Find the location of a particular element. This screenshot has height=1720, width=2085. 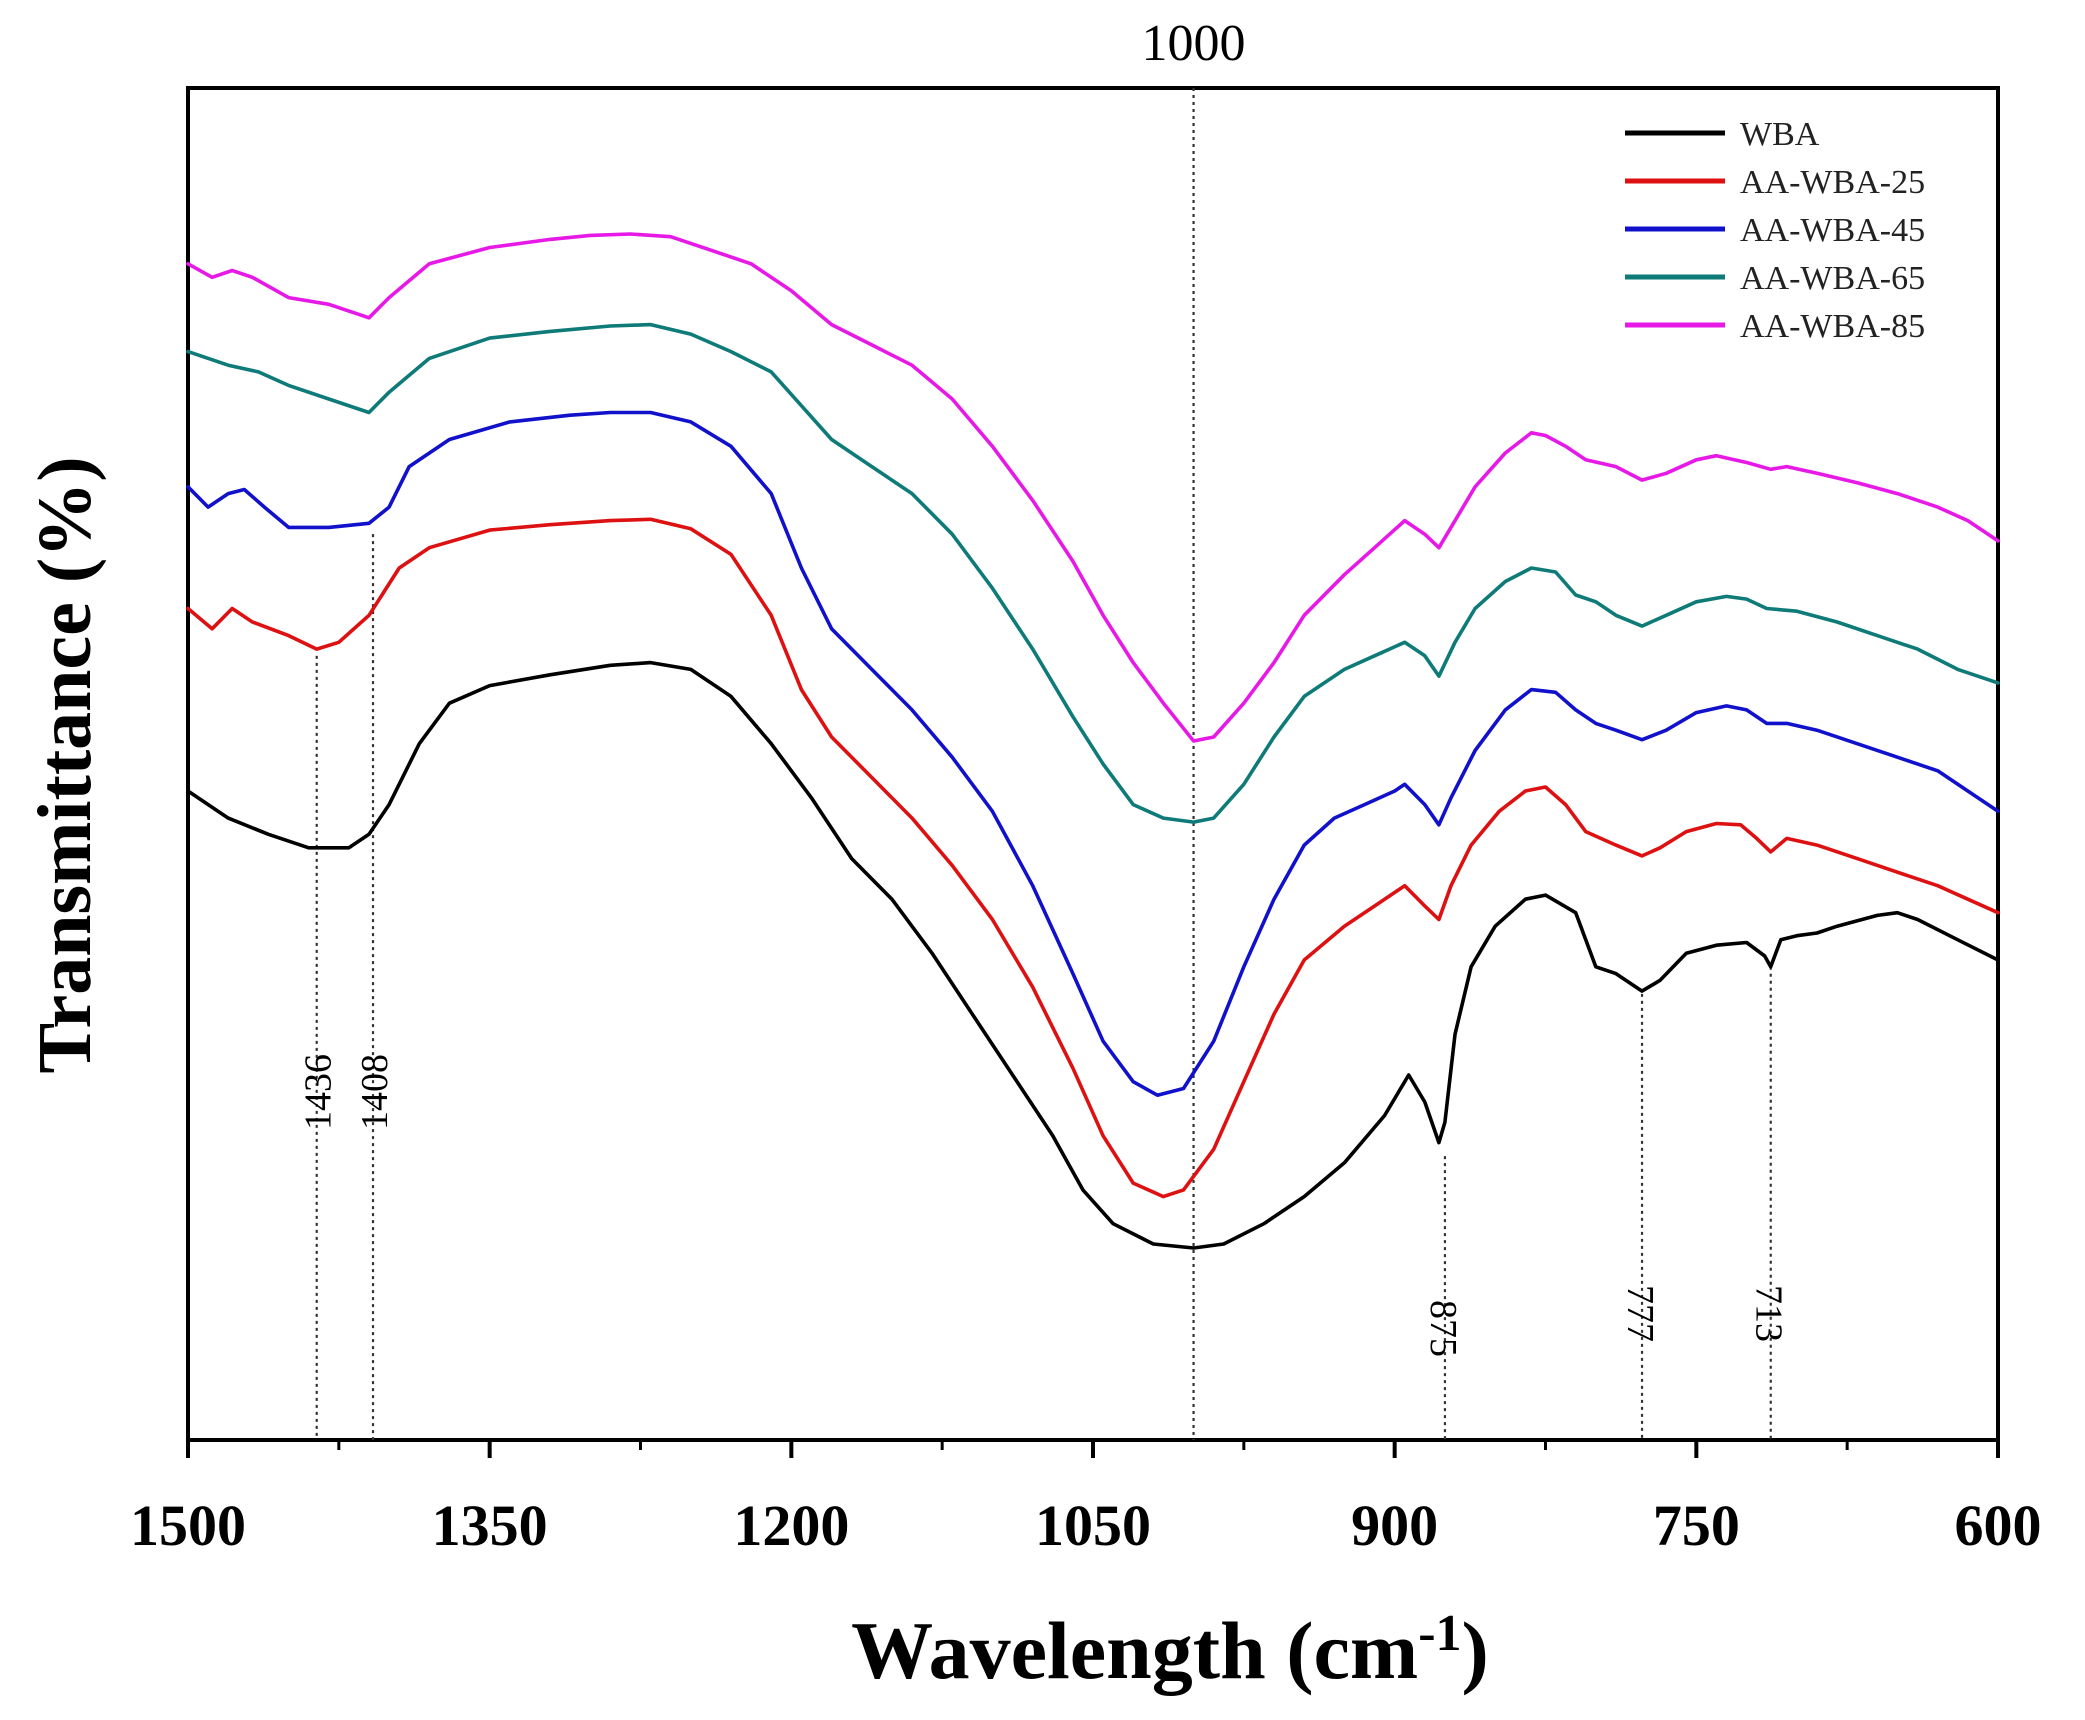

x-axis-title: Wavelength (cm-1) is located at coordinates (1170, 1651).